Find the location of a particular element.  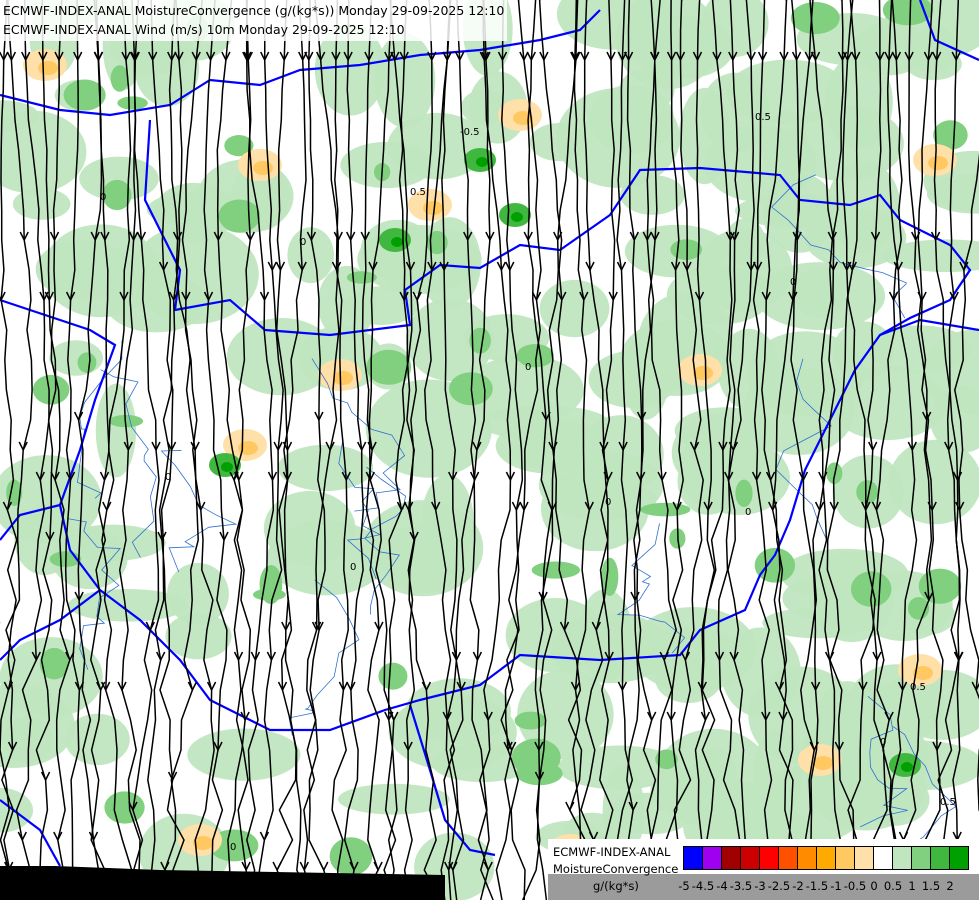

legend-parameter: MoistureConvergence is located at coordinates (616, 869).